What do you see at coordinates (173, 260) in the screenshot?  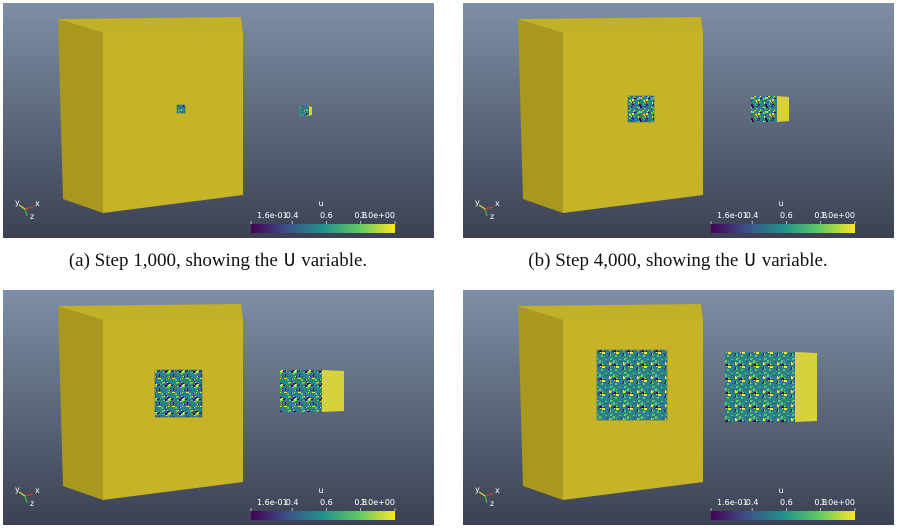 I see `caption-text: (a) Step 1,000, showing the` at bounding box center [173, 260].